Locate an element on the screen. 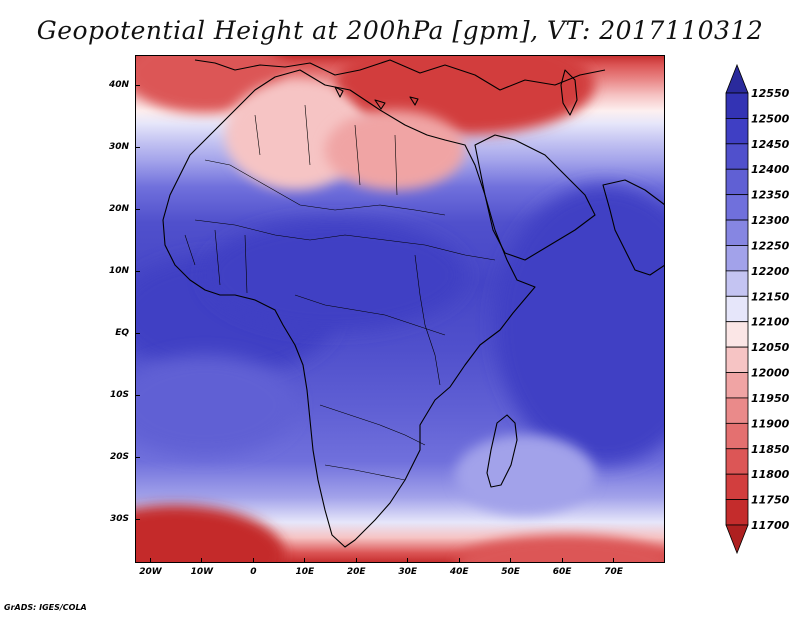 This screenshot has height=618, width=800. lon-tick-label: 30E is located at coordinates (408, 572).